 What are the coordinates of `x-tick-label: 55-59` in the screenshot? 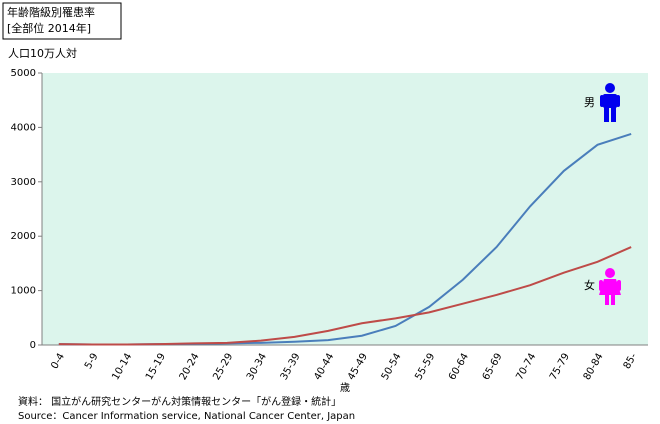 It's located at (425, 367).